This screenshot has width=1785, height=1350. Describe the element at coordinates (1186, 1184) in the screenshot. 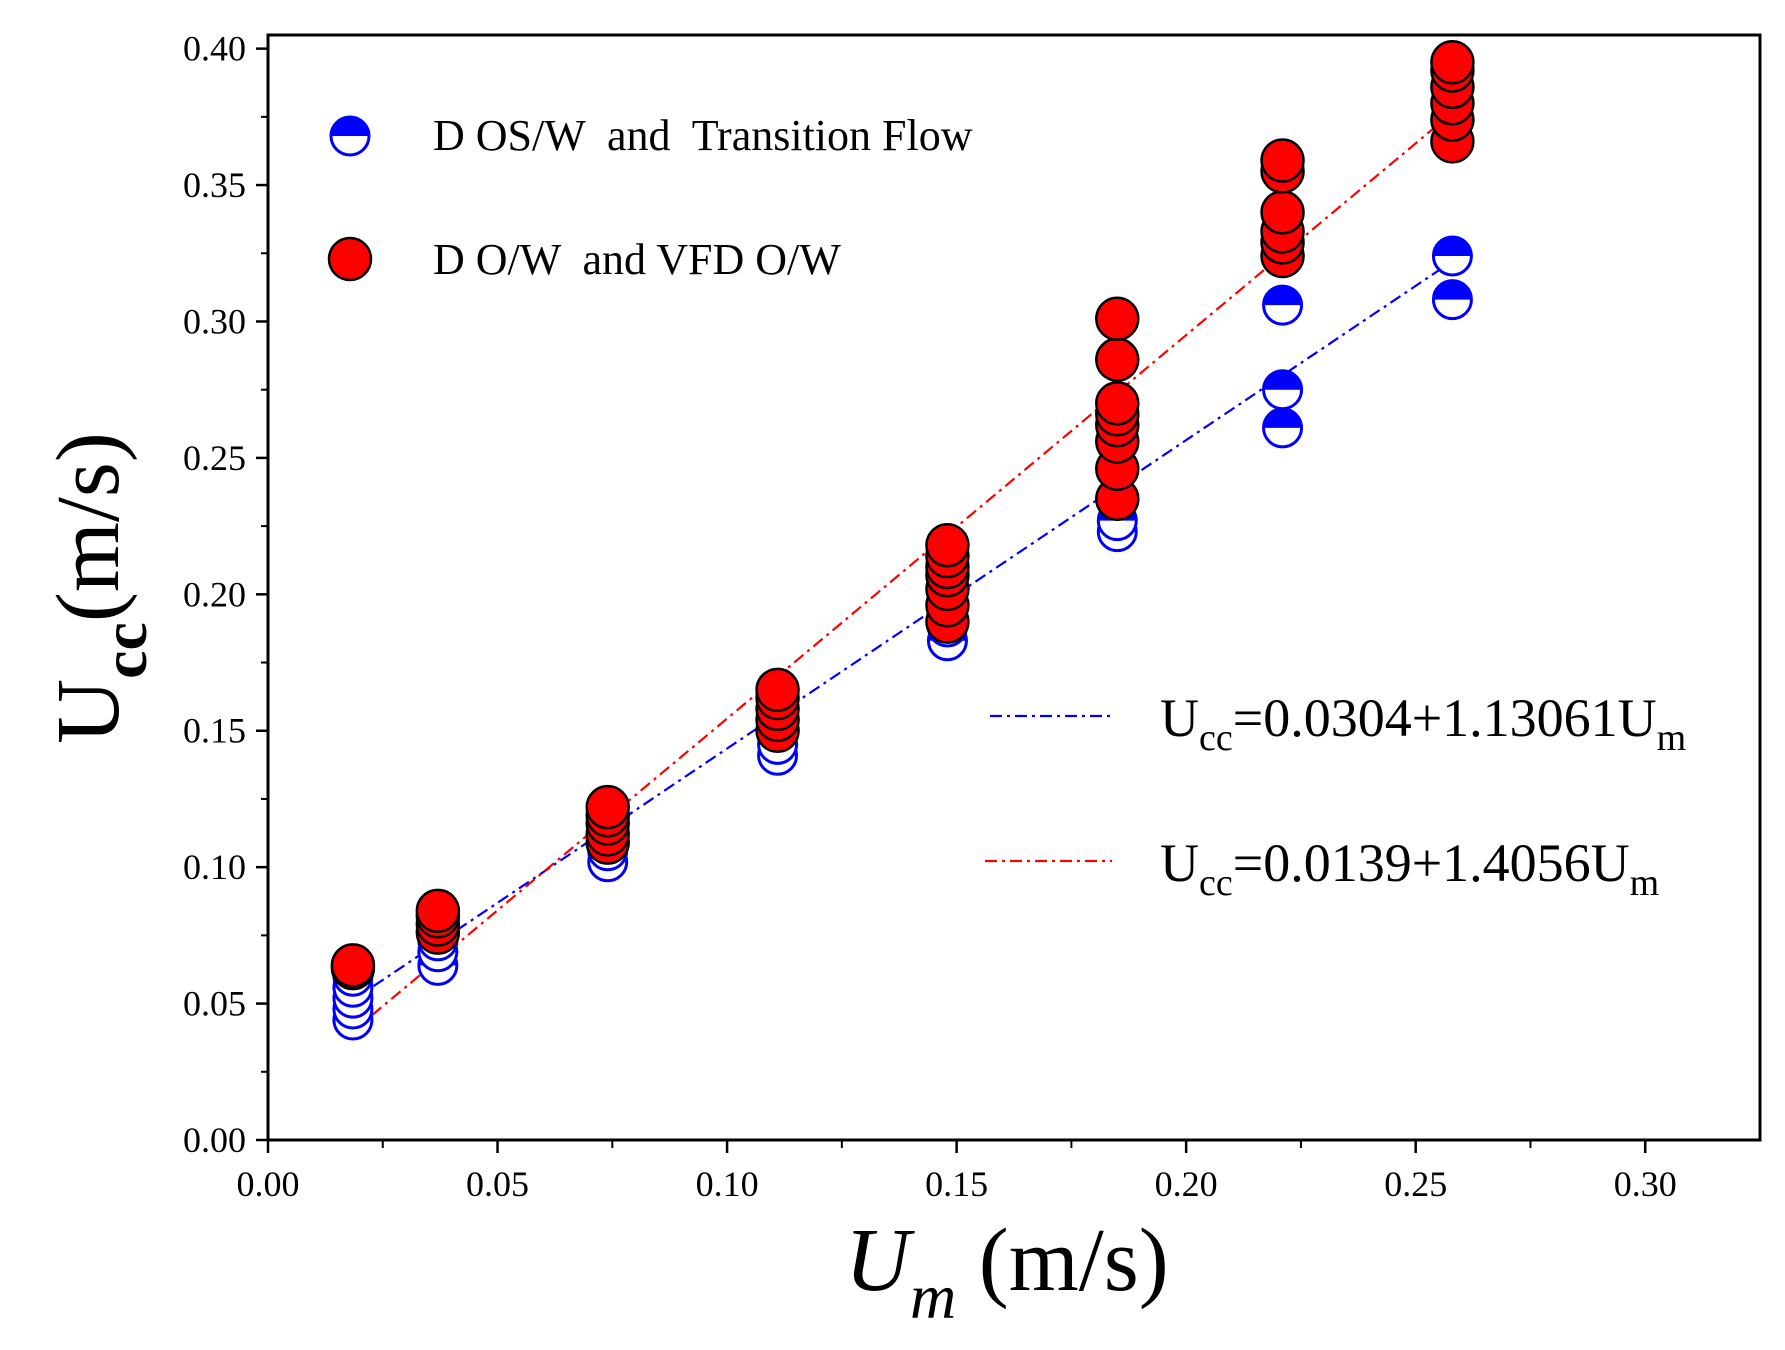

I see `x-tick-label: 0.20` at that location.